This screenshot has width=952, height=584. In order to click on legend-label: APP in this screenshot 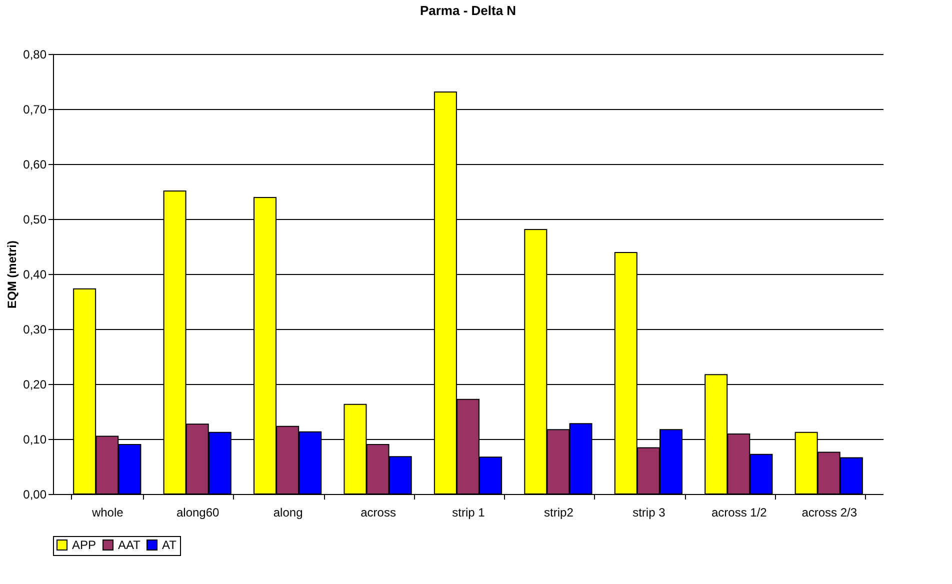, I will do `click(84, 545)`.